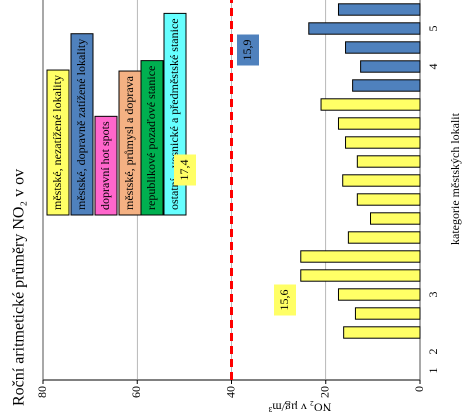 This screenshot has width=467, height=414. What do you see at coordinates (433, 295) in the screenshot?
I see `x-tick-label: 3` at bounding box center [433, 295].